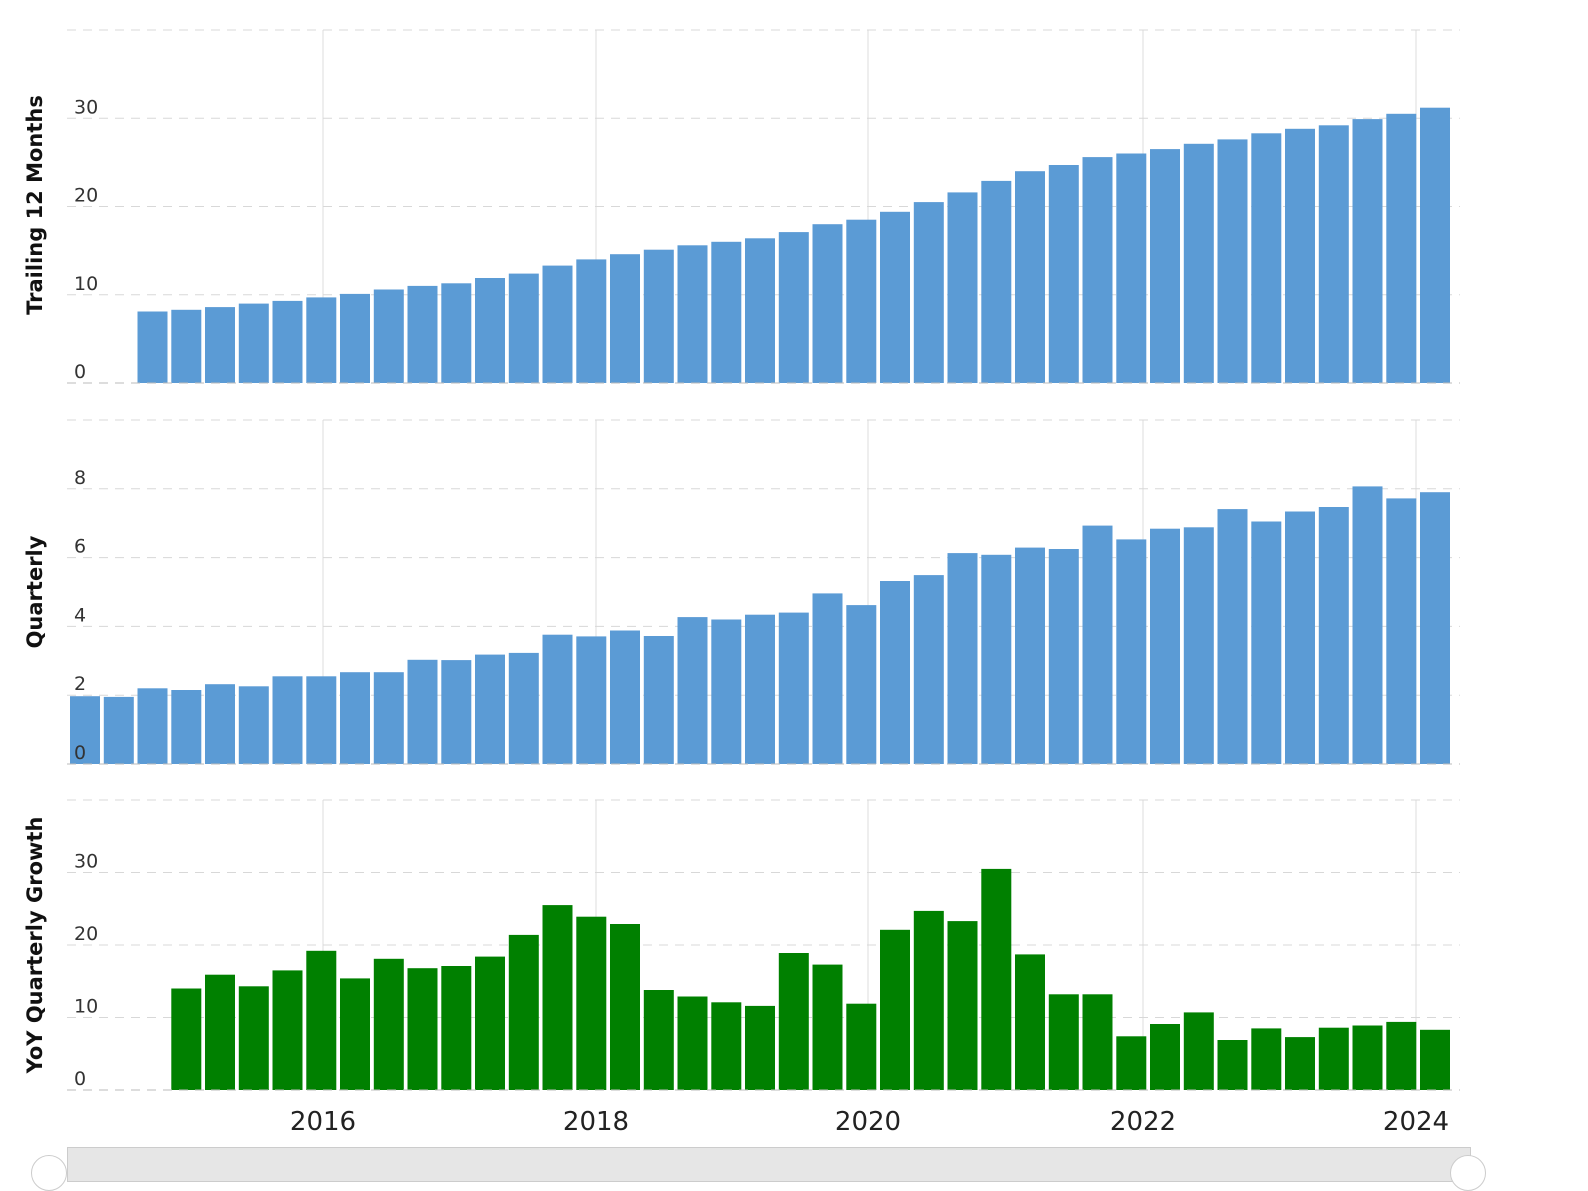  I want to click on navigator-scrollbar, so click(769, 1164).